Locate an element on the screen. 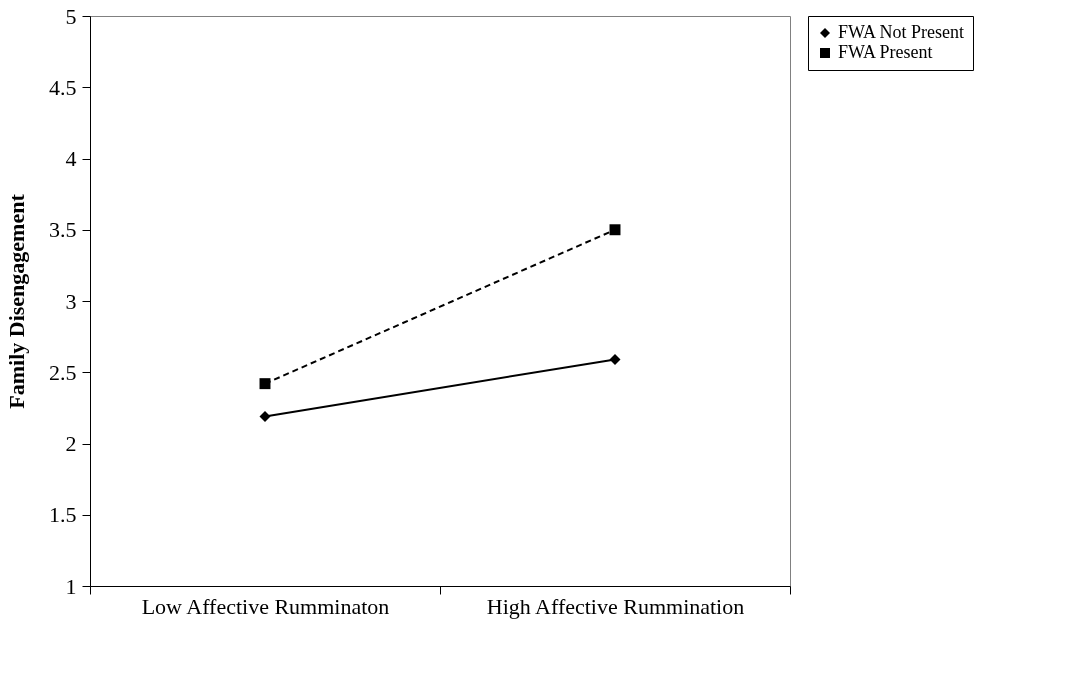  x-tick-label: Low Affective Rumminaton is located at coordinates (265, 606).